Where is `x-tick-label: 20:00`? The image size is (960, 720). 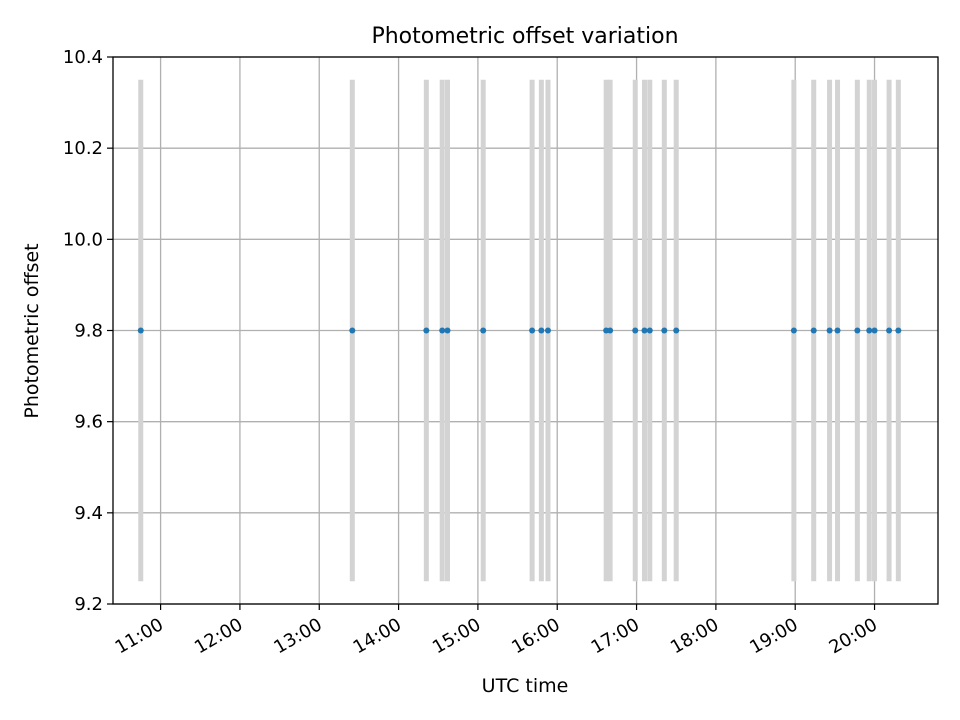
x-tick-label: 20:00 is located at coordinates (853, 636).